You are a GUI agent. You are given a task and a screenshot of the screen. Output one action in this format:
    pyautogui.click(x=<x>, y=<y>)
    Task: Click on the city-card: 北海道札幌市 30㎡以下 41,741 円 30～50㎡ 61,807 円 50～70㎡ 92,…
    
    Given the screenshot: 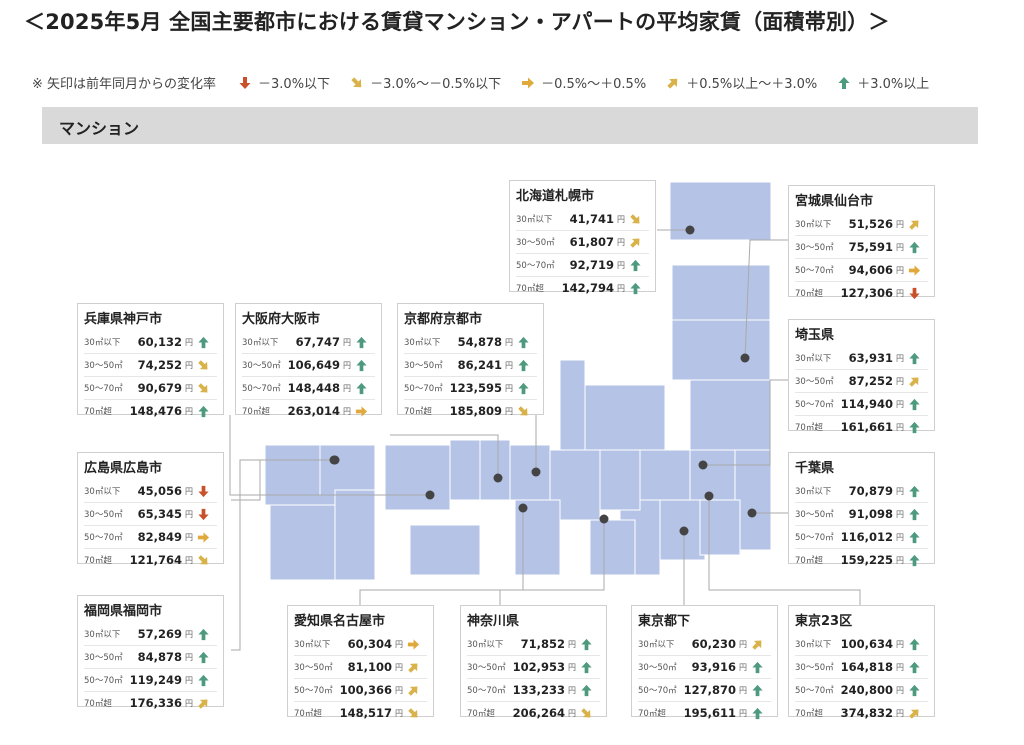 What is the action you would take?
    pyautogui.click(x=582, y=237)
    